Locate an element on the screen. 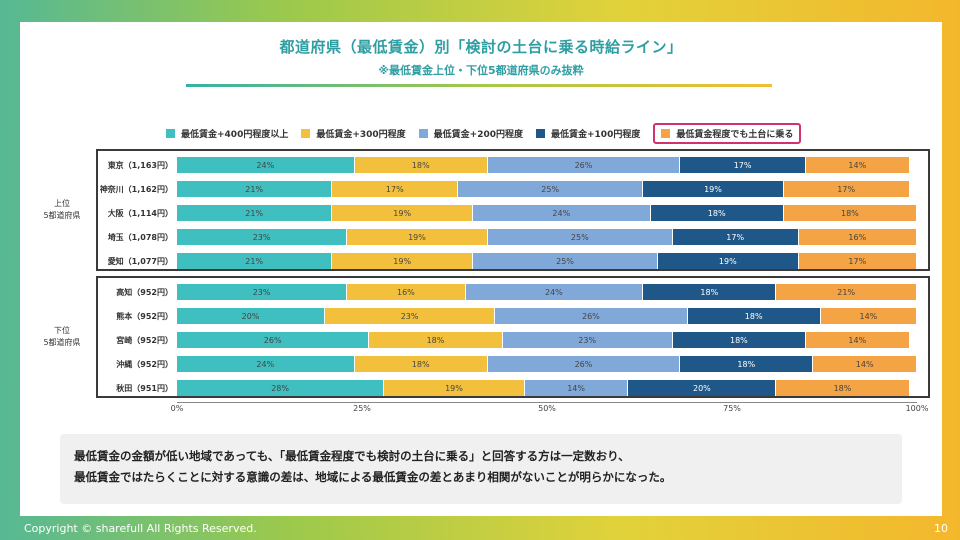 This screenshot has height=540, width=960. legend-label-3: 最低賃金+200円程度 is located at coordinates (478, 134).